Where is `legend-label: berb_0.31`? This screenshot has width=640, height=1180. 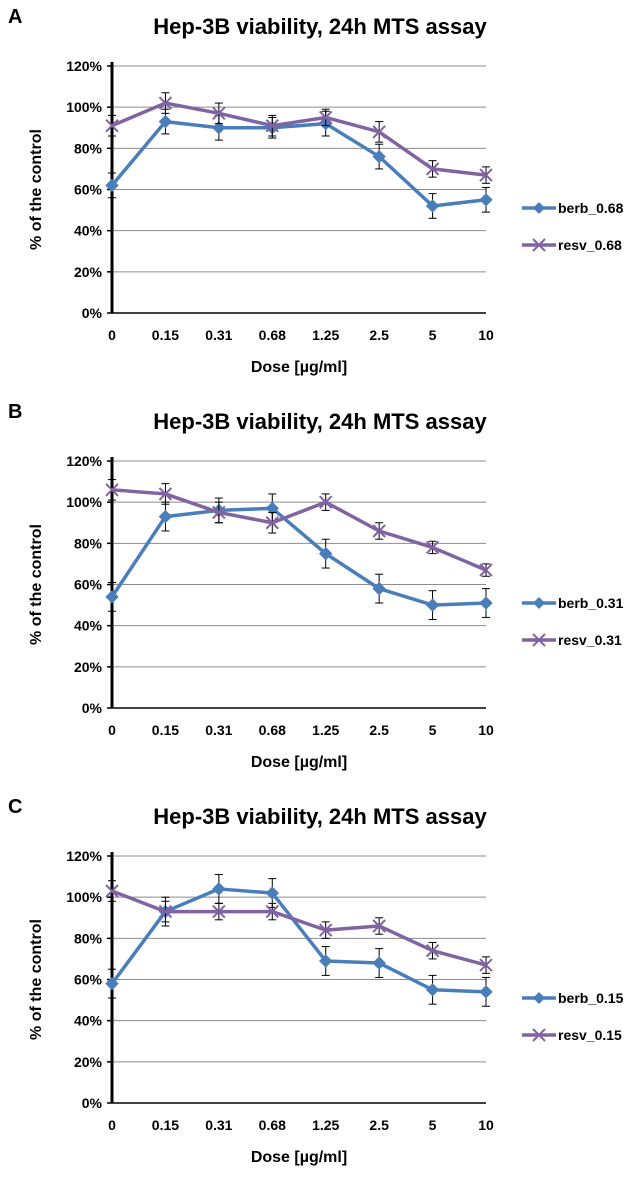
legend-label: berb_0.31 is located at coordinates (591, 603).